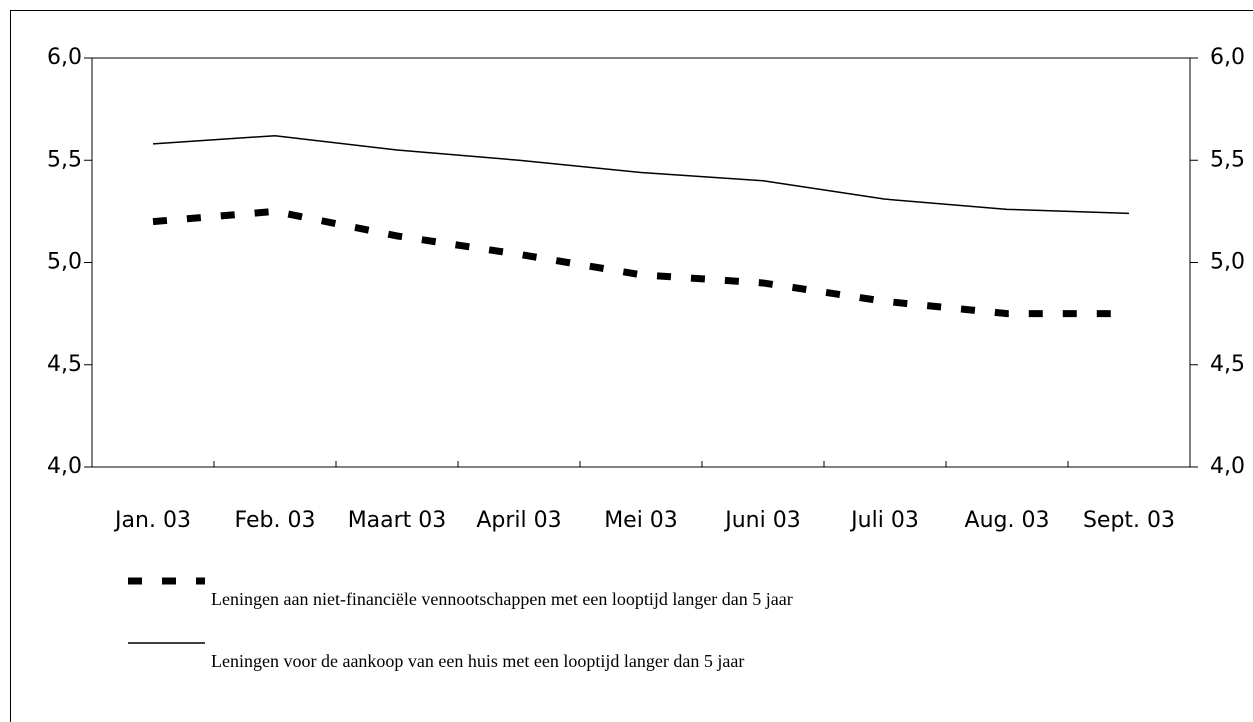 The height and width of the screenshot is (722, 1253). I want to click on x-tick-label: Maart 03, so click(397, 520).